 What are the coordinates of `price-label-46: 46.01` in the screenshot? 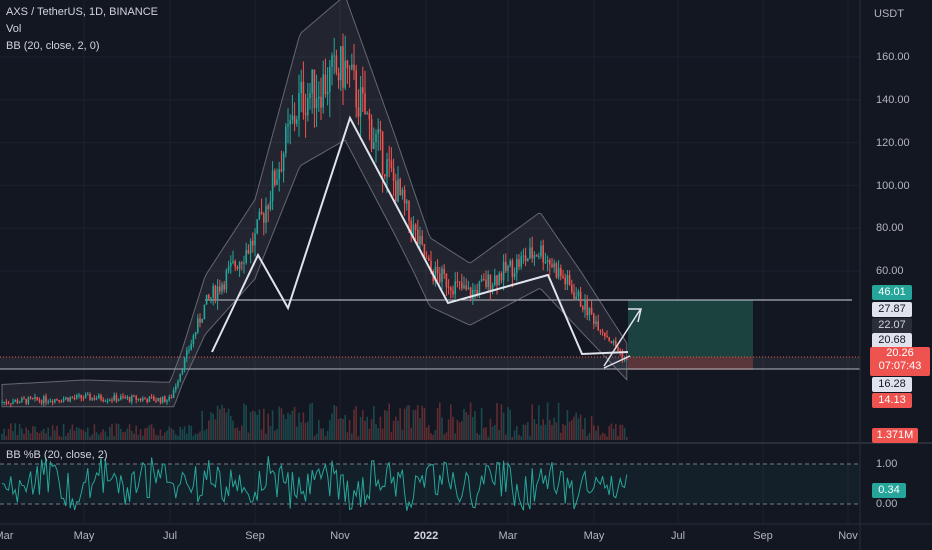 It's located at (892, 292).